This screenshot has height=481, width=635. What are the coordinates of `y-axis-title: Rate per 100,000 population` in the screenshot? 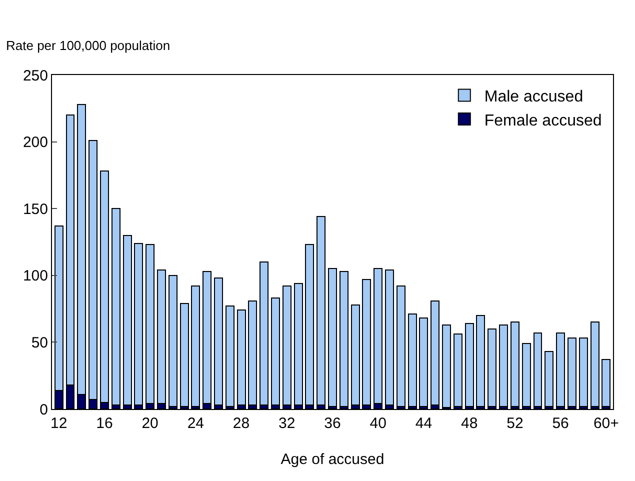 It's located at (88, 45).